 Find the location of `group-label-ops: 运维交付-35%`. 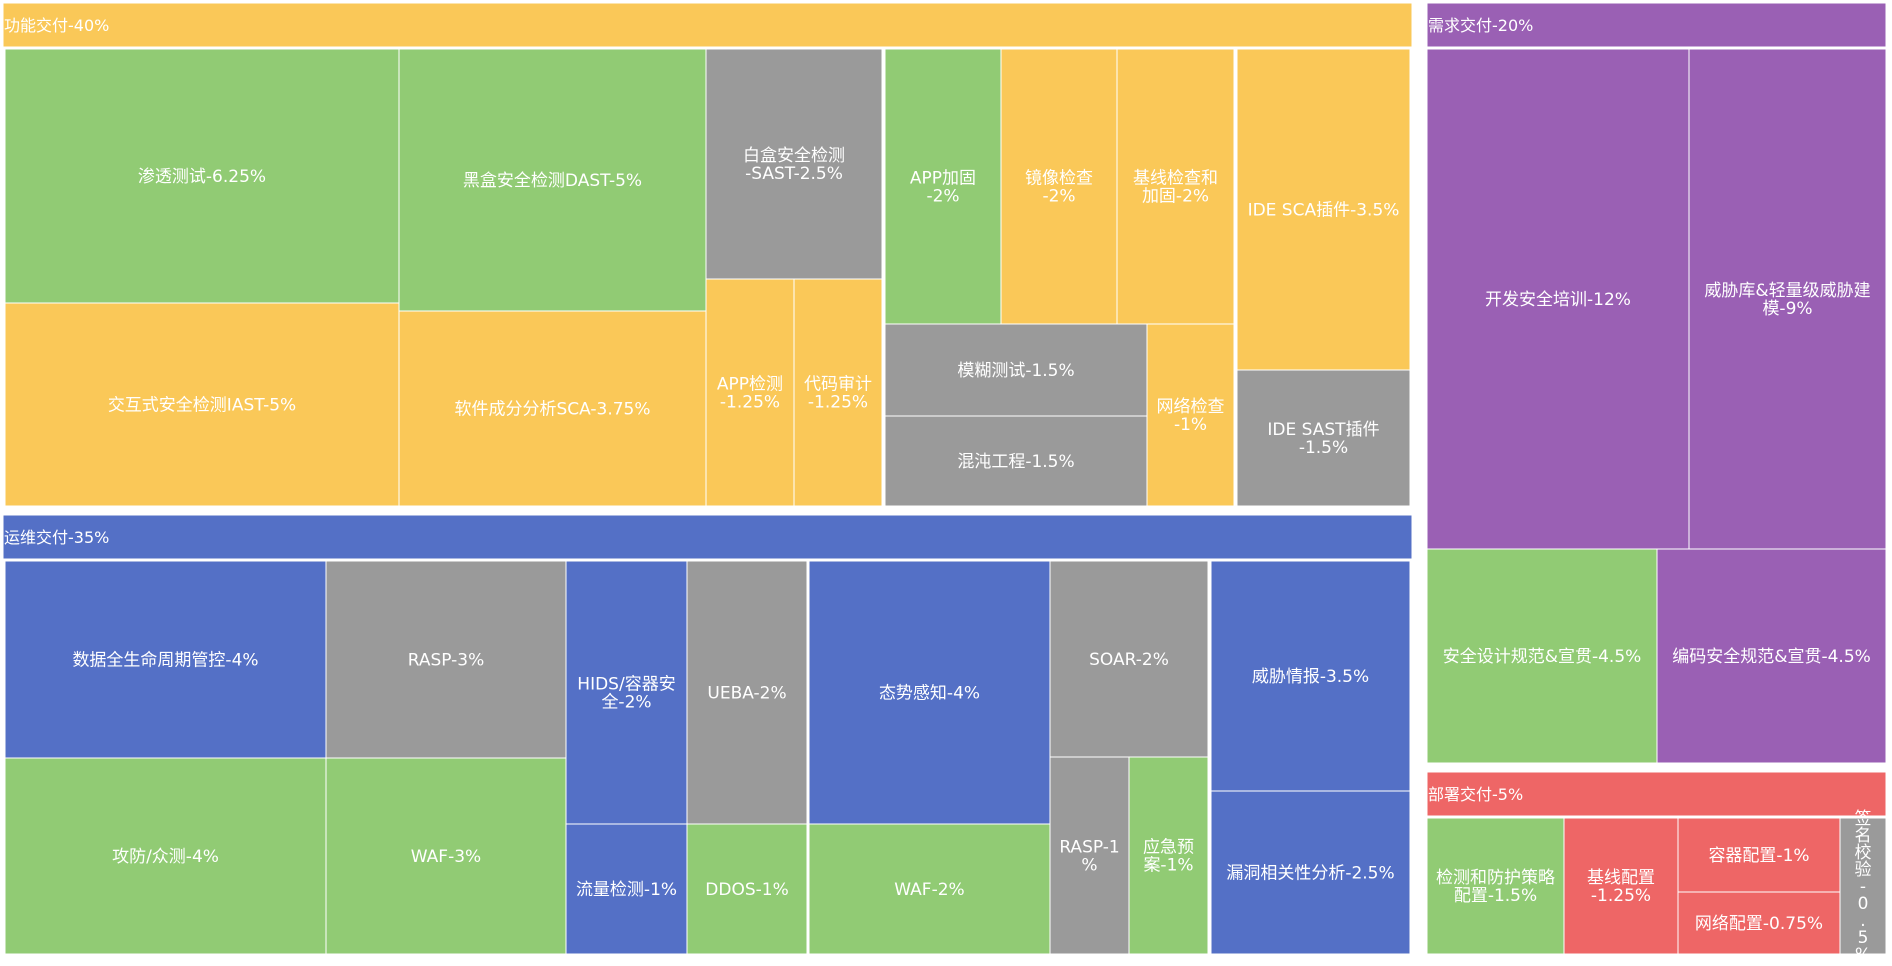

group-label-ops: 运维交付-35% is located at coordinates (56, 537).